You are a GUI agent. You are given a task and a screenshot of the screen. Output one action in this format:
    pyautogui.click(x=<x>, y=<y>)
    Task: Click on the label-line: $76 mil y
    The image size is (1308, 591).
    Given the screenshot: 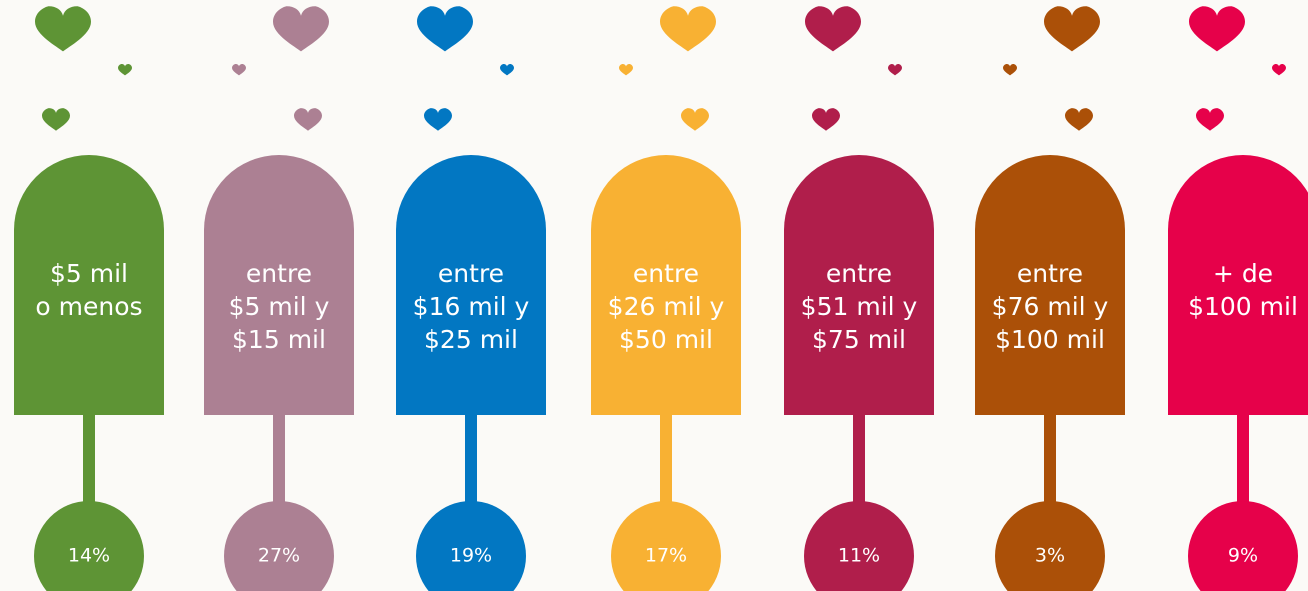 What is the action you would take?
    pyautogui.click(x=1050, y=306)
    